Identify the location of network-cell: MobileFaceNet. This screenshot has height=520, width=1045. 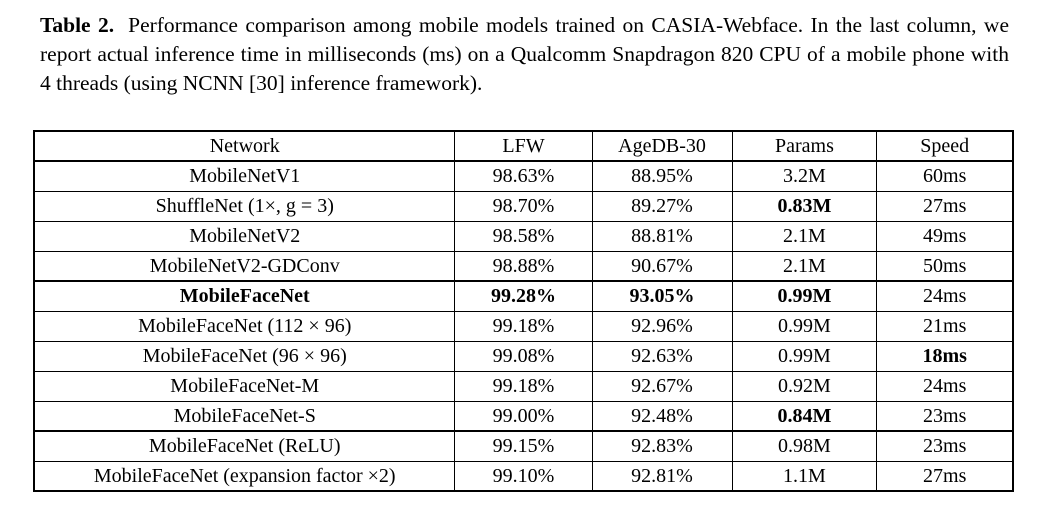
(244, 296).